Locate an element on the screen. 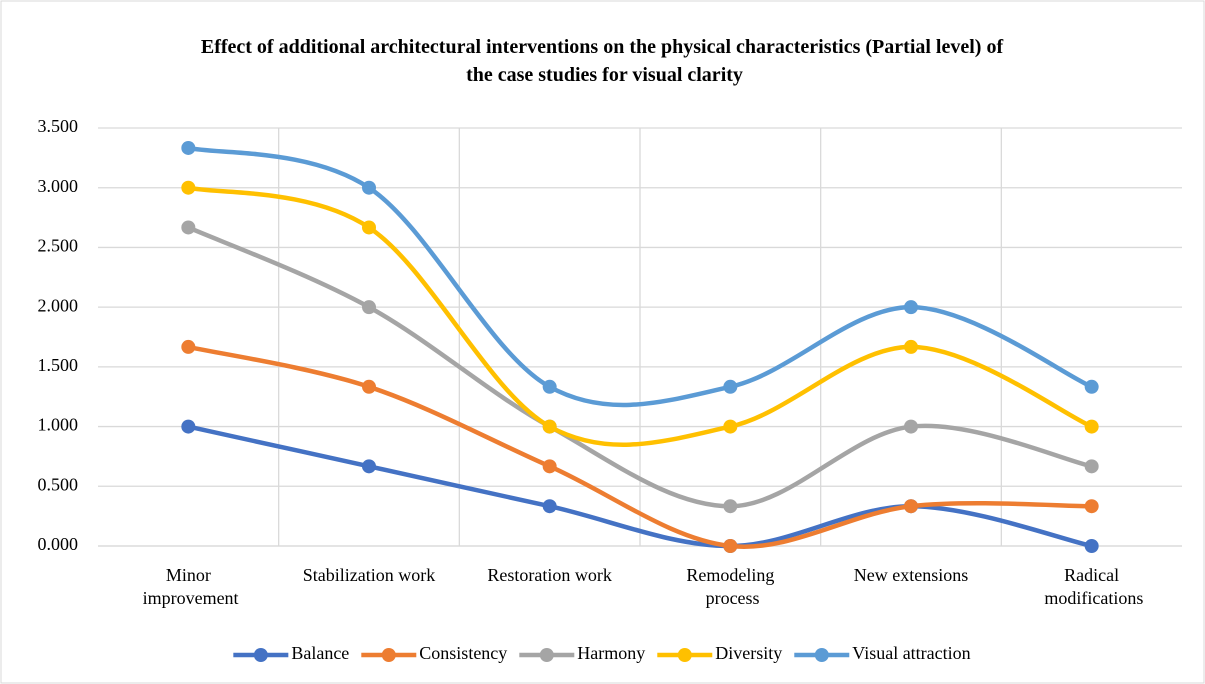  x-tick-label: New extensions is located at coordinates (911, 575).